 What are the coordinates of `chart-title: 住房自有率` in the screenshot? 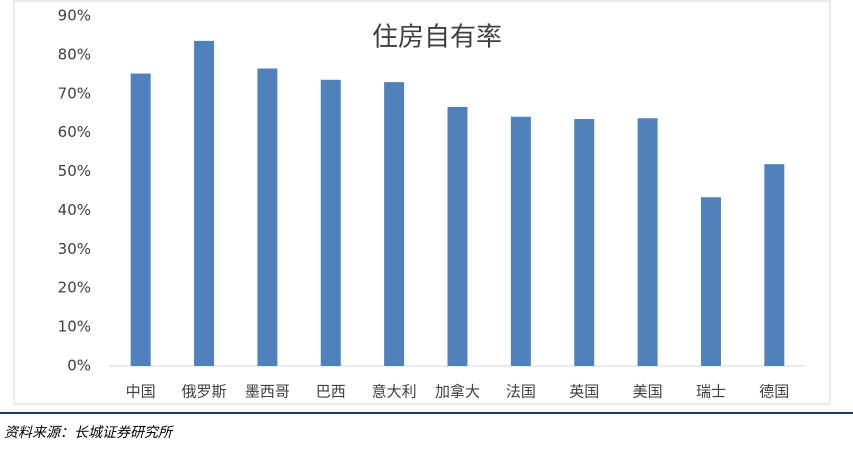 It's located at (437, 38).